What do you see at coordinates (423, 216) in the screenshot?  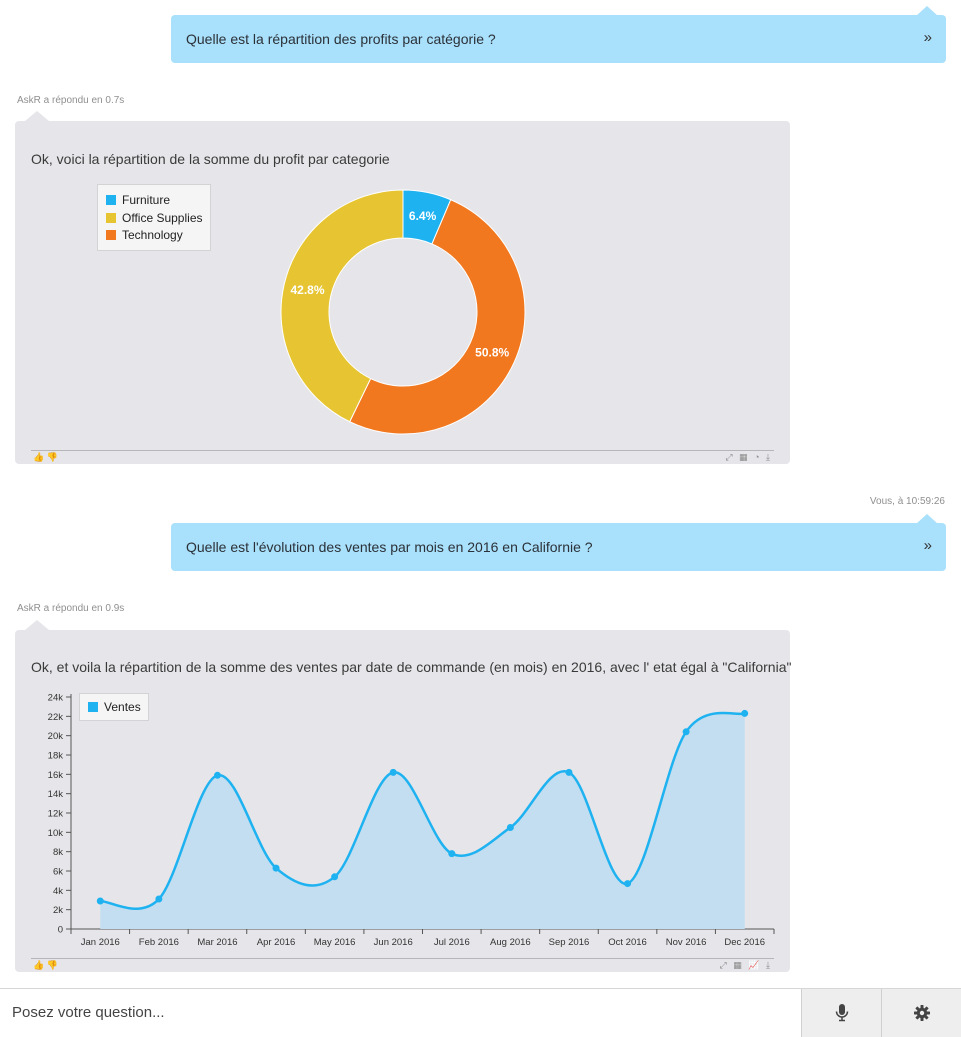 I see `donut-data-label: 6.4%` at bounding box center [423, 216].